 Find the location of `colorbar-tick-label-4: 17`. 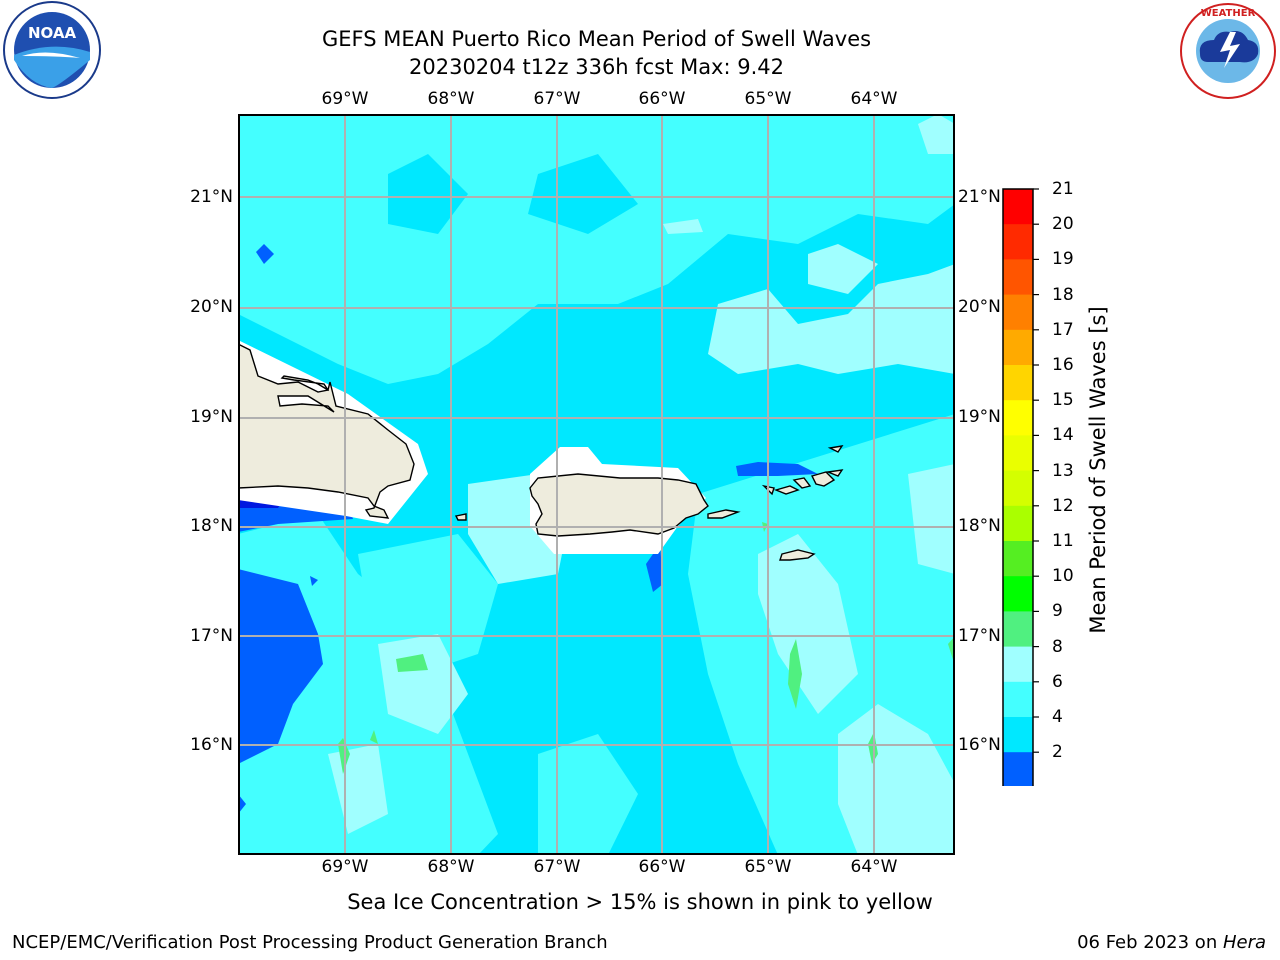

colorbar-tick-label-4: 17 is located at coordinates (1063, 329).